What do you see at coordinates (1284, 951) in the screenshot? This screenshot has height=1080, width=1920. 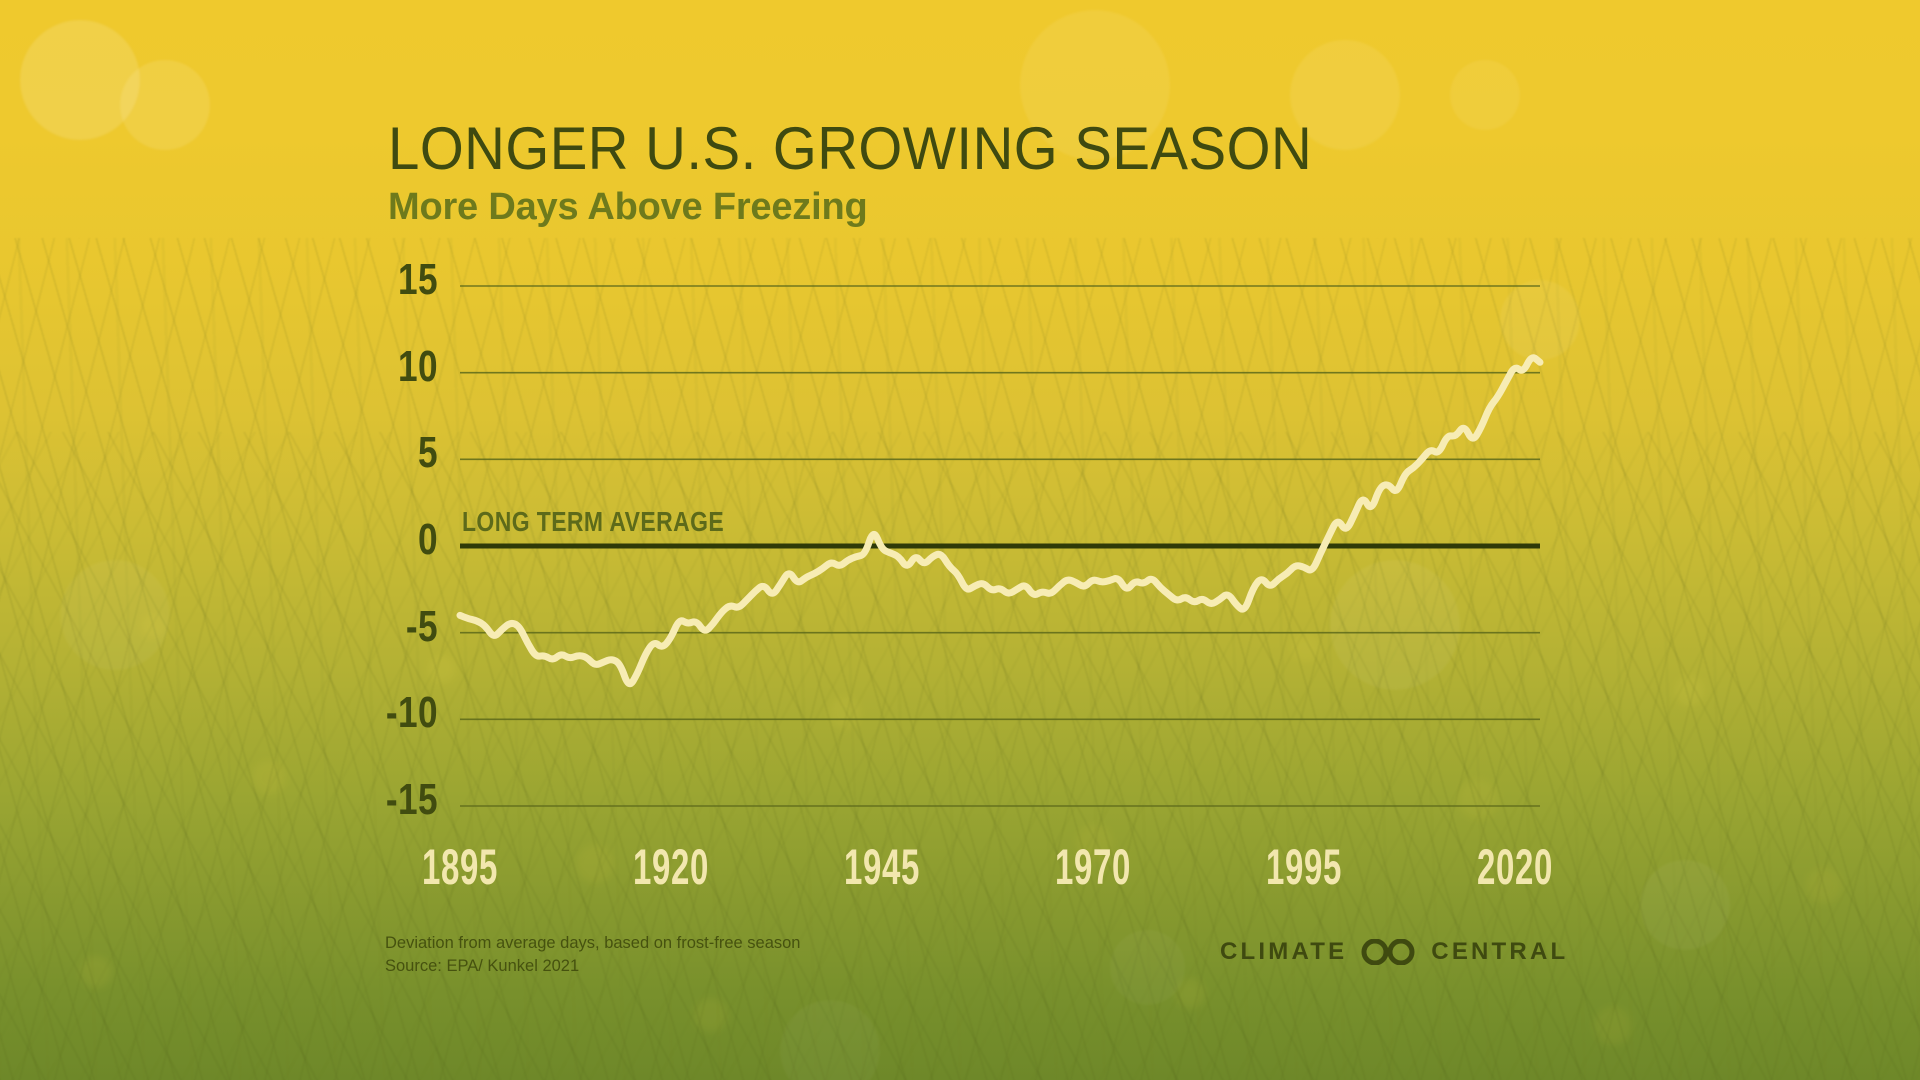 I see `logo-text-climate: CLIMATE` at bounding box center [1284, 951].